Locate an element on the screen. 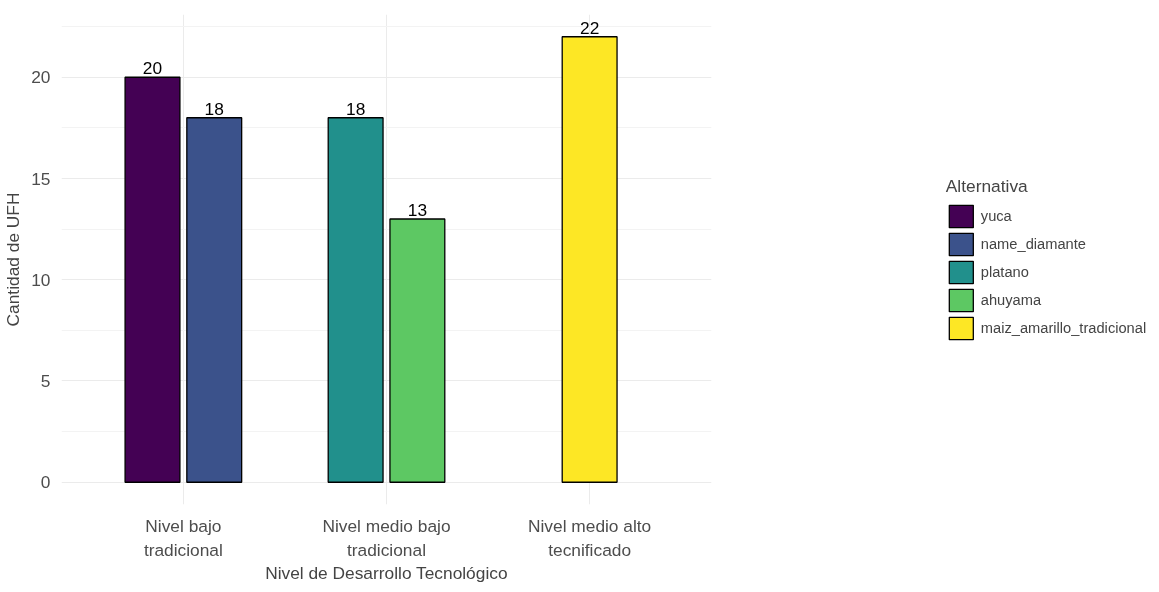 The height and width of the screenshot is (592, 1159). y-tick-label: 10 is located at coordinates (41, 279).